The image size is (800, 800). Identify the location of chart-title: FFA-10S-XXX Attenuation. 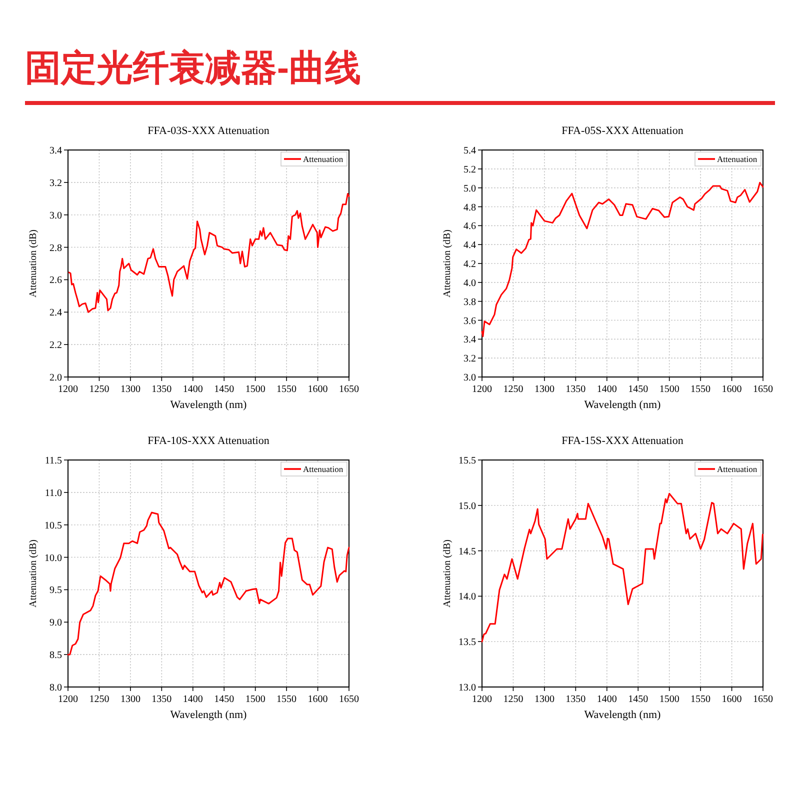
(209, 441).